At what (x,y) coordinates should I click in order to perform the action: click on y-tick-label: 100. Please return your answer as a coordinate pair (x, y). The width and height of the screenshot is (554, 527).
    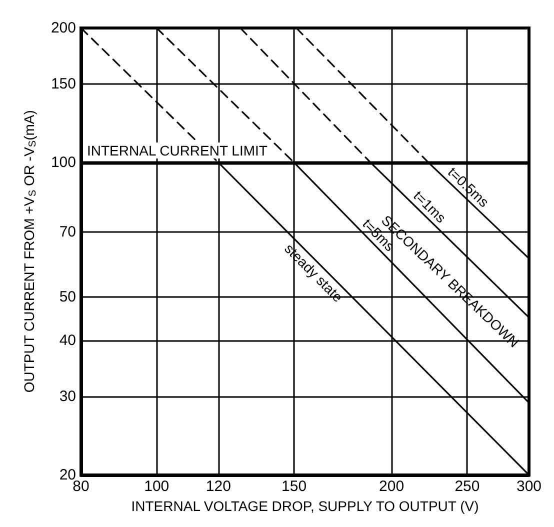
    Looking at the image, I should click on (63, 163).